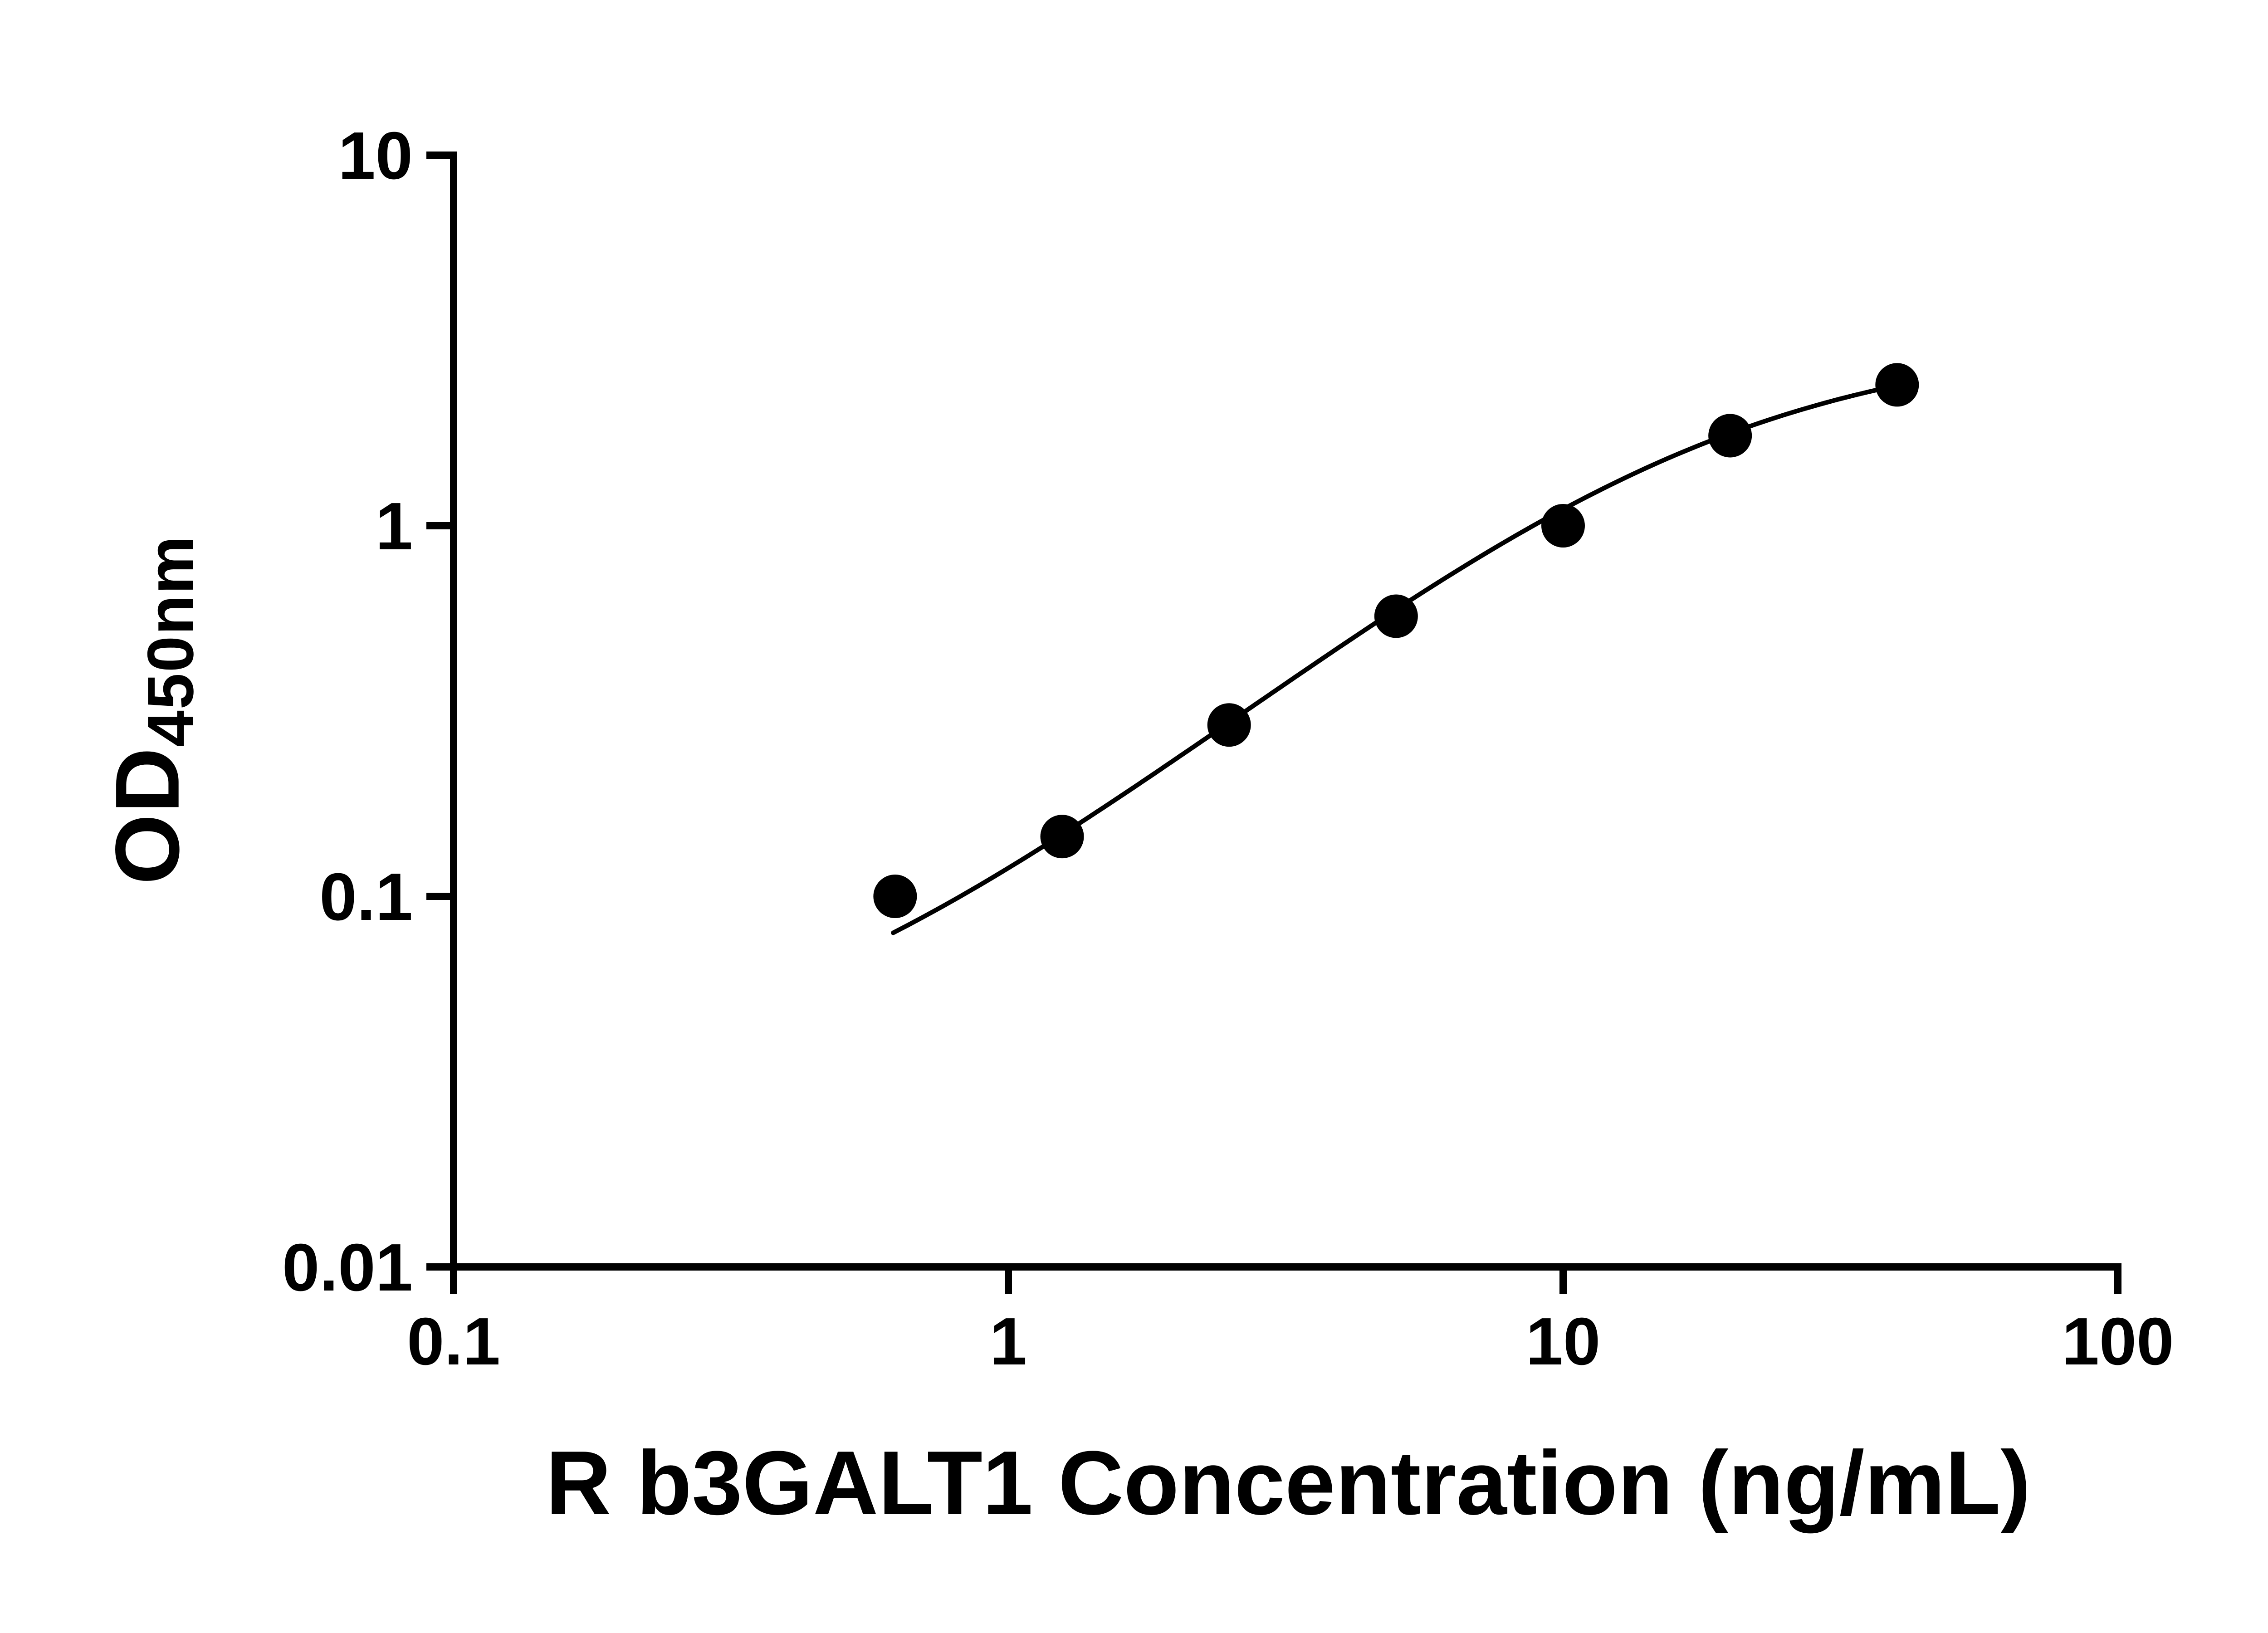 The width and height of the screenshot is (2268, 1633). What do you see at coordinates (347, 1267) in the screenshot?
I see `y-tick-label: 0.01` at bounding box center [347, 1267].